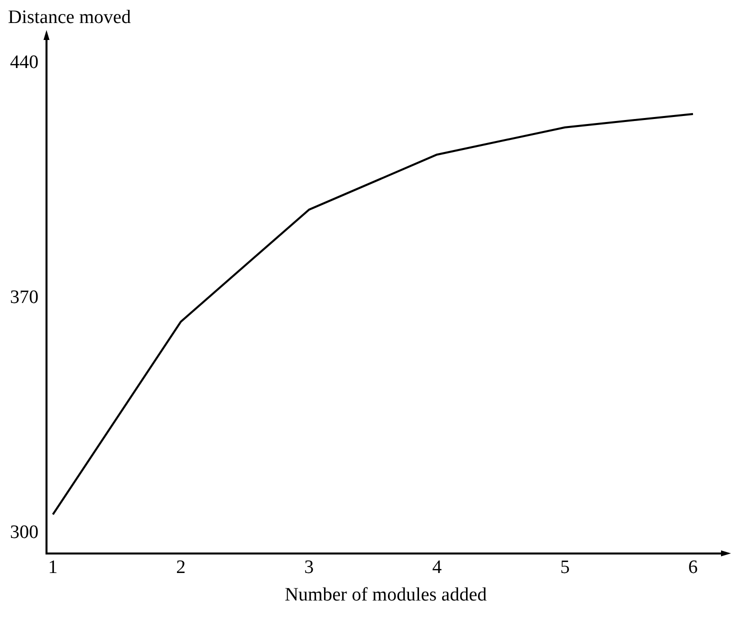 The height and width of the screenshot is (619, 733). Describe the element at coordinates (565, 567) in the screenshot. I see `x-tick-label: 5` at that location.